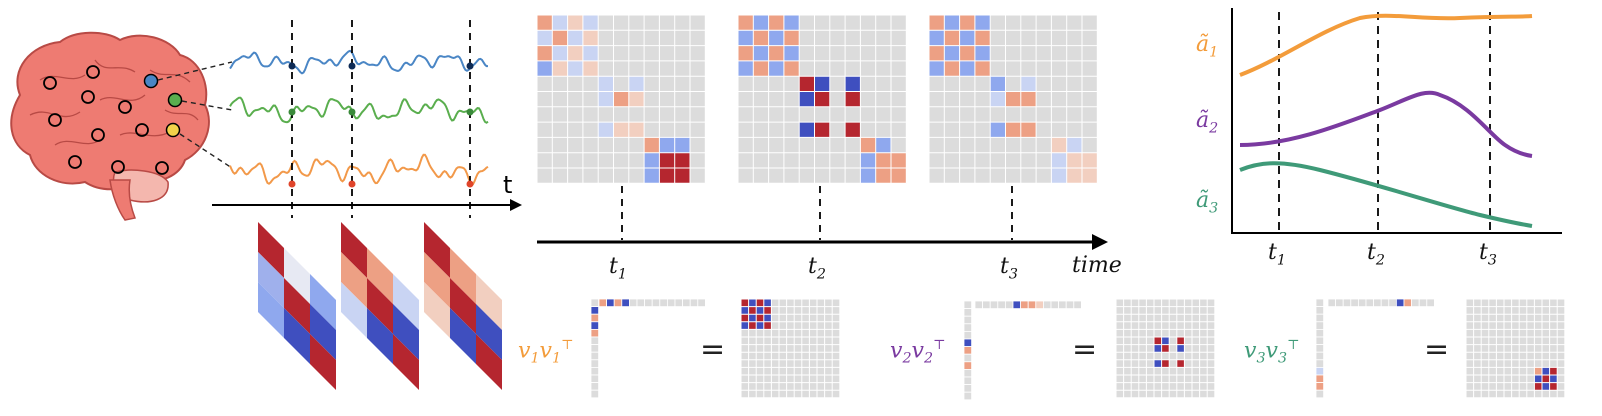 Image resolution: width=1602 pixels, height=416 pixels. Describe the element at coordinates (1386, 124) in the screenshot. I see `series-a2-line` at that location.